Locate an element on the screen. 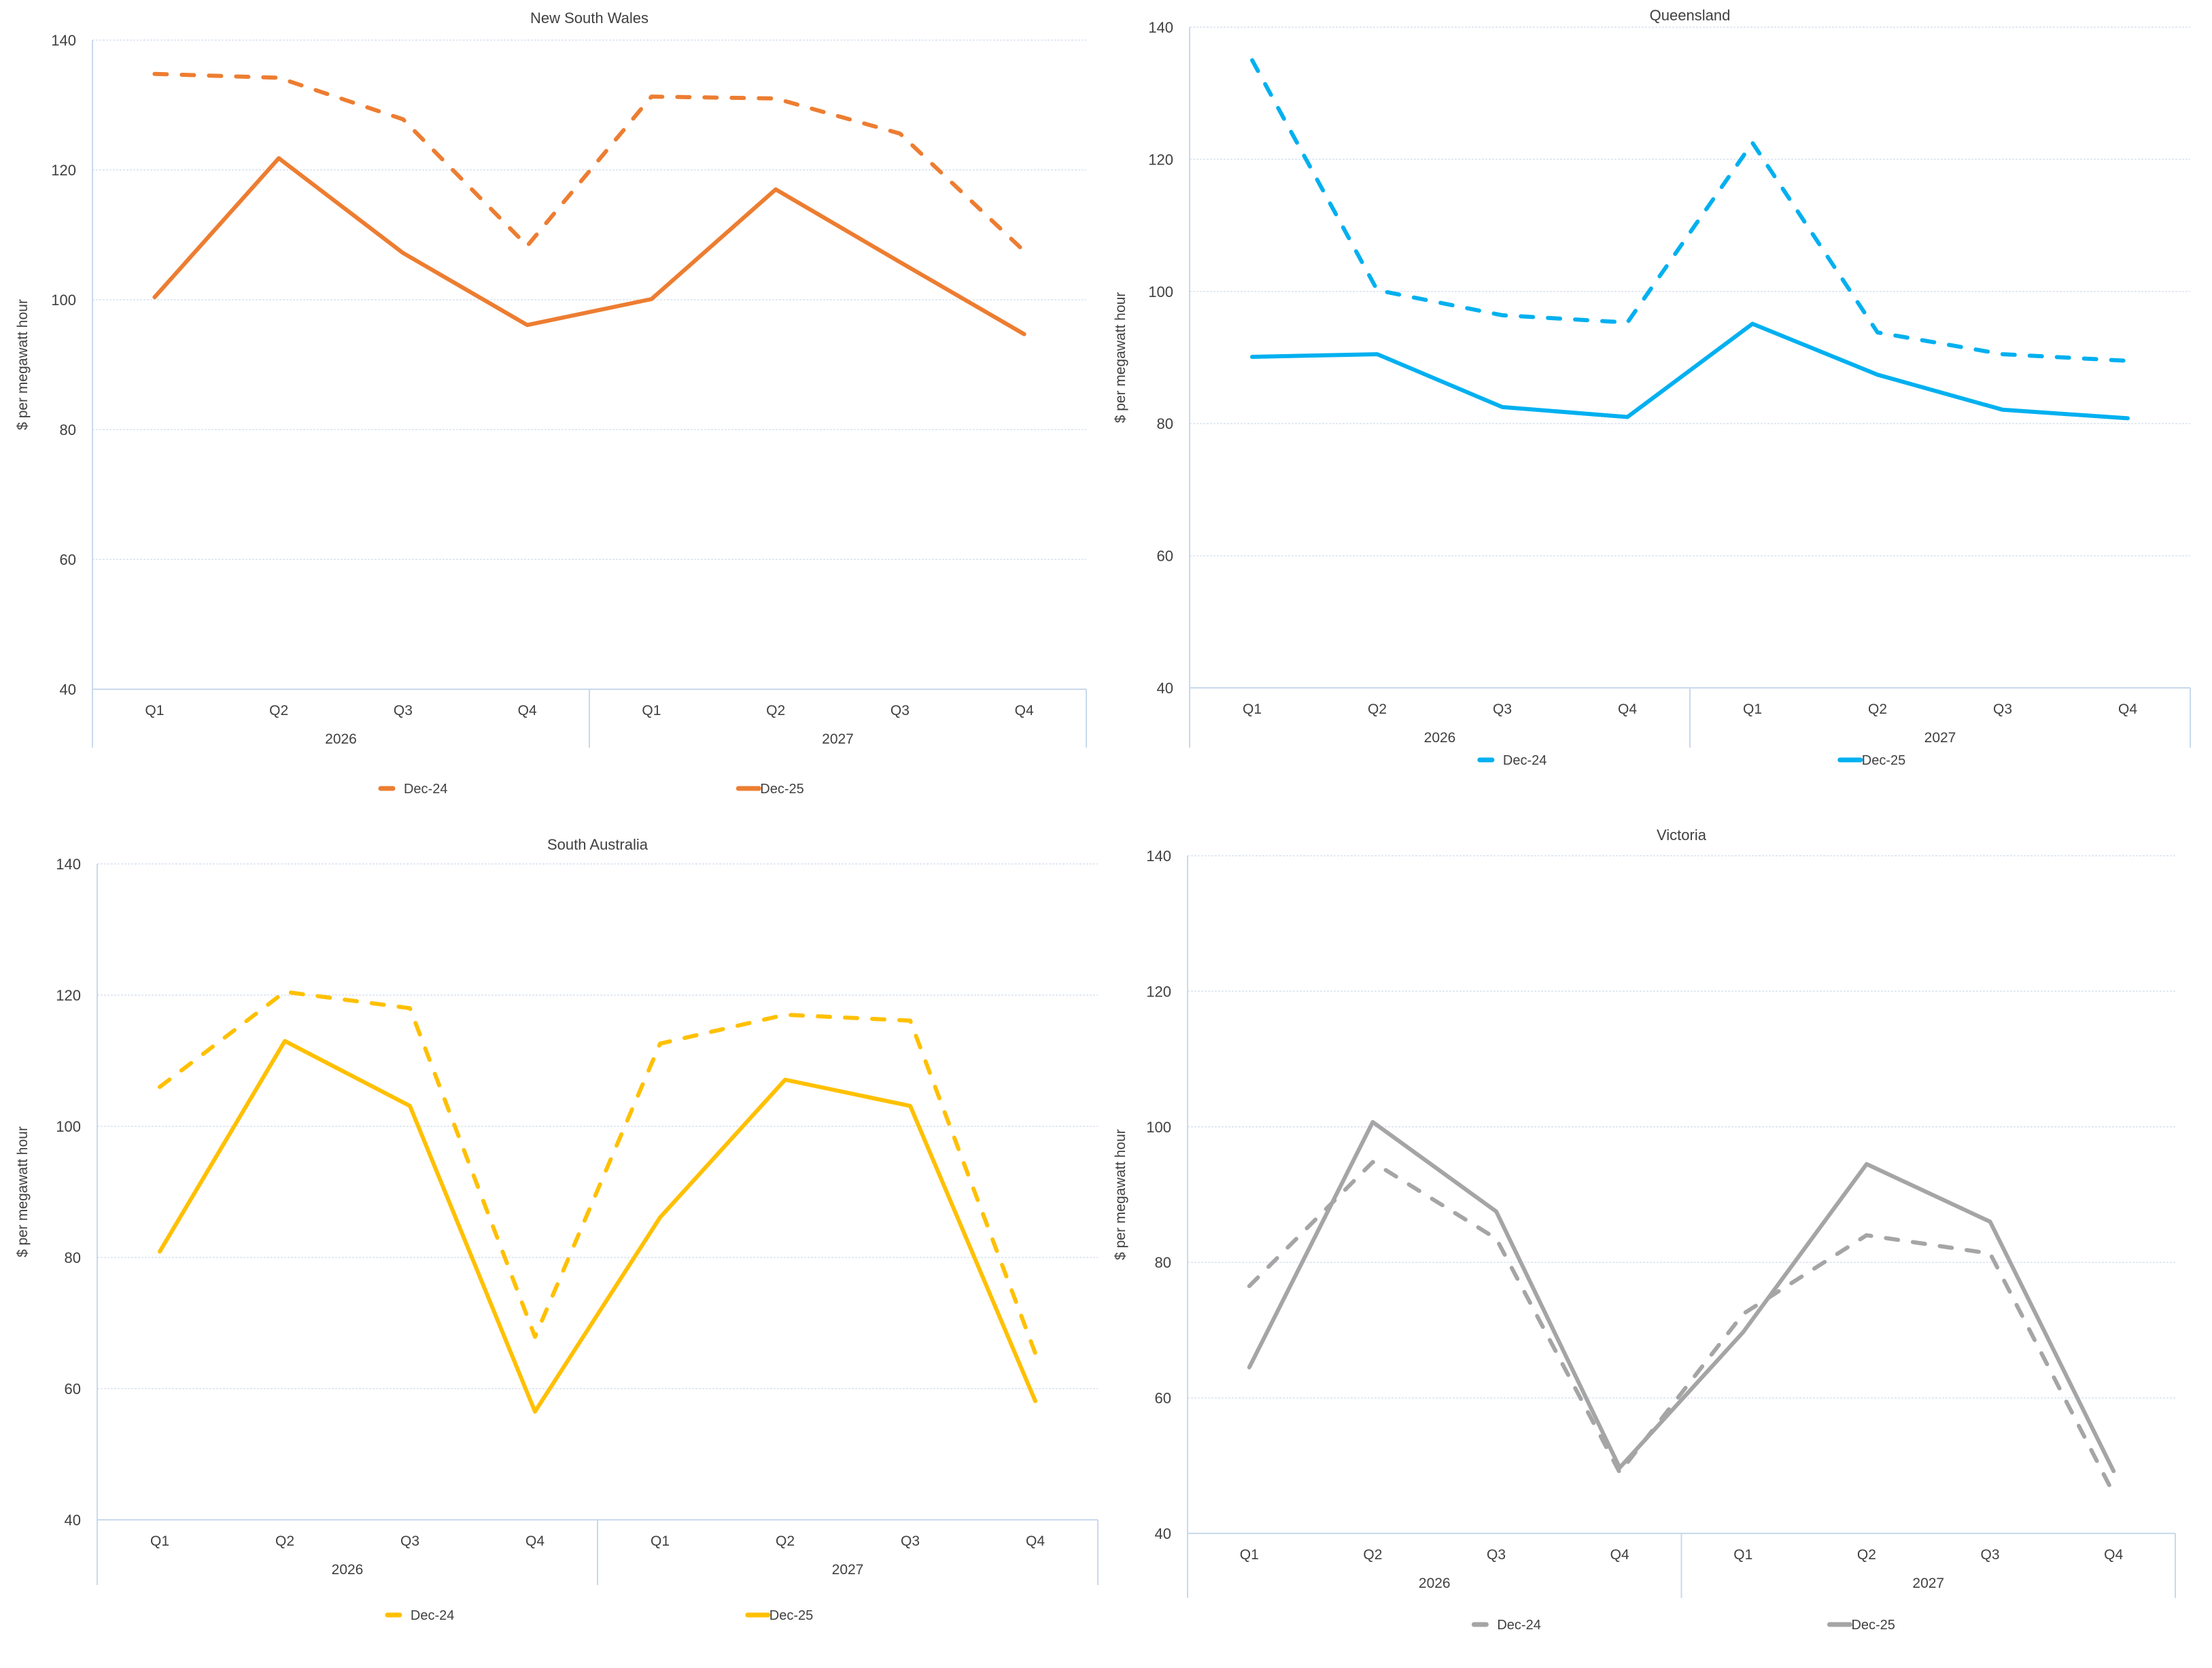  chart-title: New South Wales is located at coordinates (589, 18).